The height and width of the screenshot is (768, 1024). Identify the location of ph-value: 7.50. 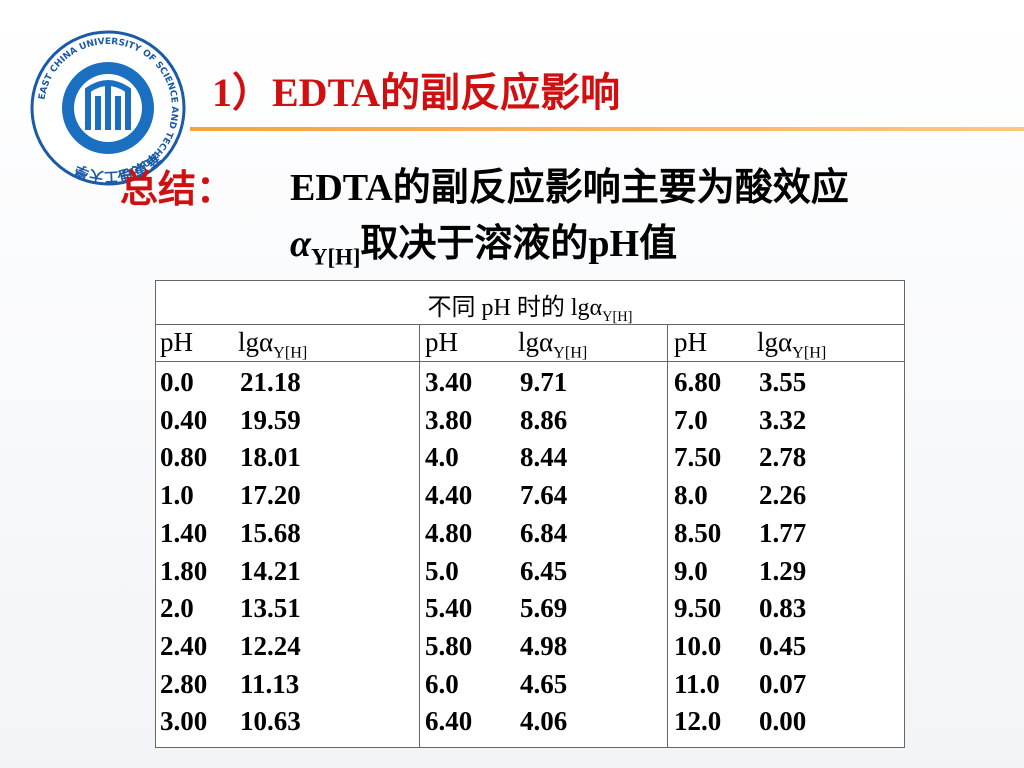
(698, 457).